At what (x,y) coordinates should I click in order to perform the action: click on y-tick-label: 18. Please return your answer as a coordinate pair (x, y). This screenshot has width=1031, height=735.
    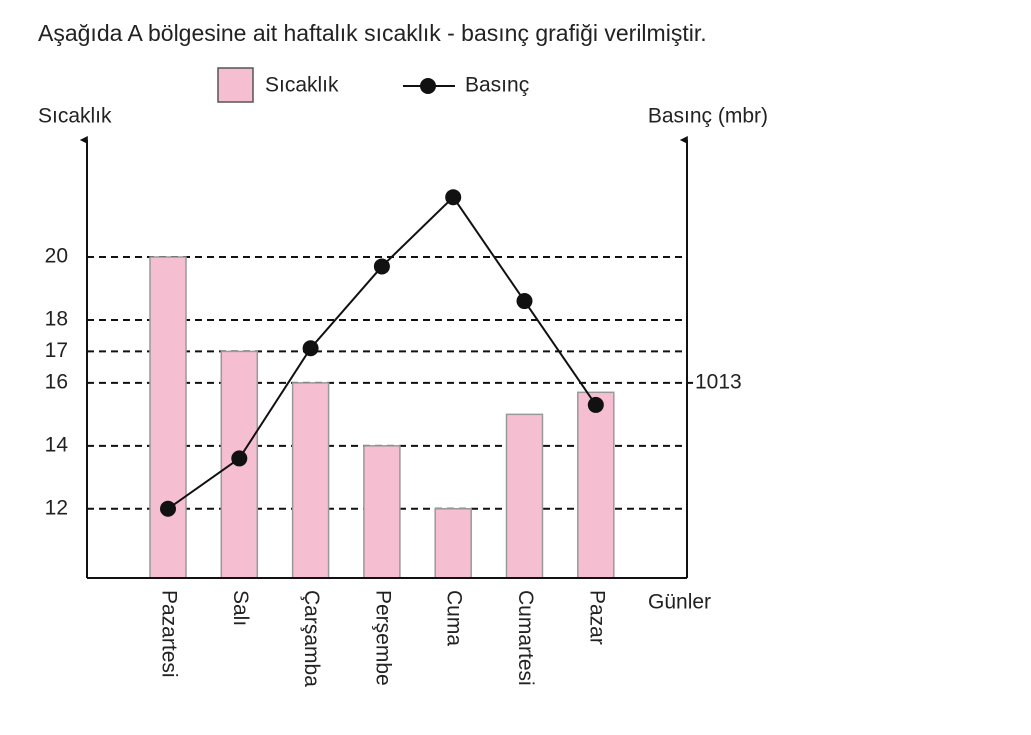
    Looking at the image, I should click on (56, 318).